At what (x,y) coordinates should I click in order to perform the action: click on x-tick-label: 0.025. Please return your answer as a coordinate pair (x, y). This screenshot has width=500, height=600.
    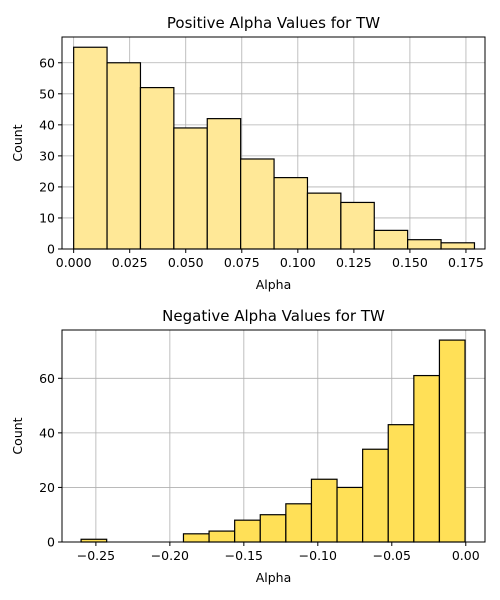
    Looking at the image, I should click on (130, 262).